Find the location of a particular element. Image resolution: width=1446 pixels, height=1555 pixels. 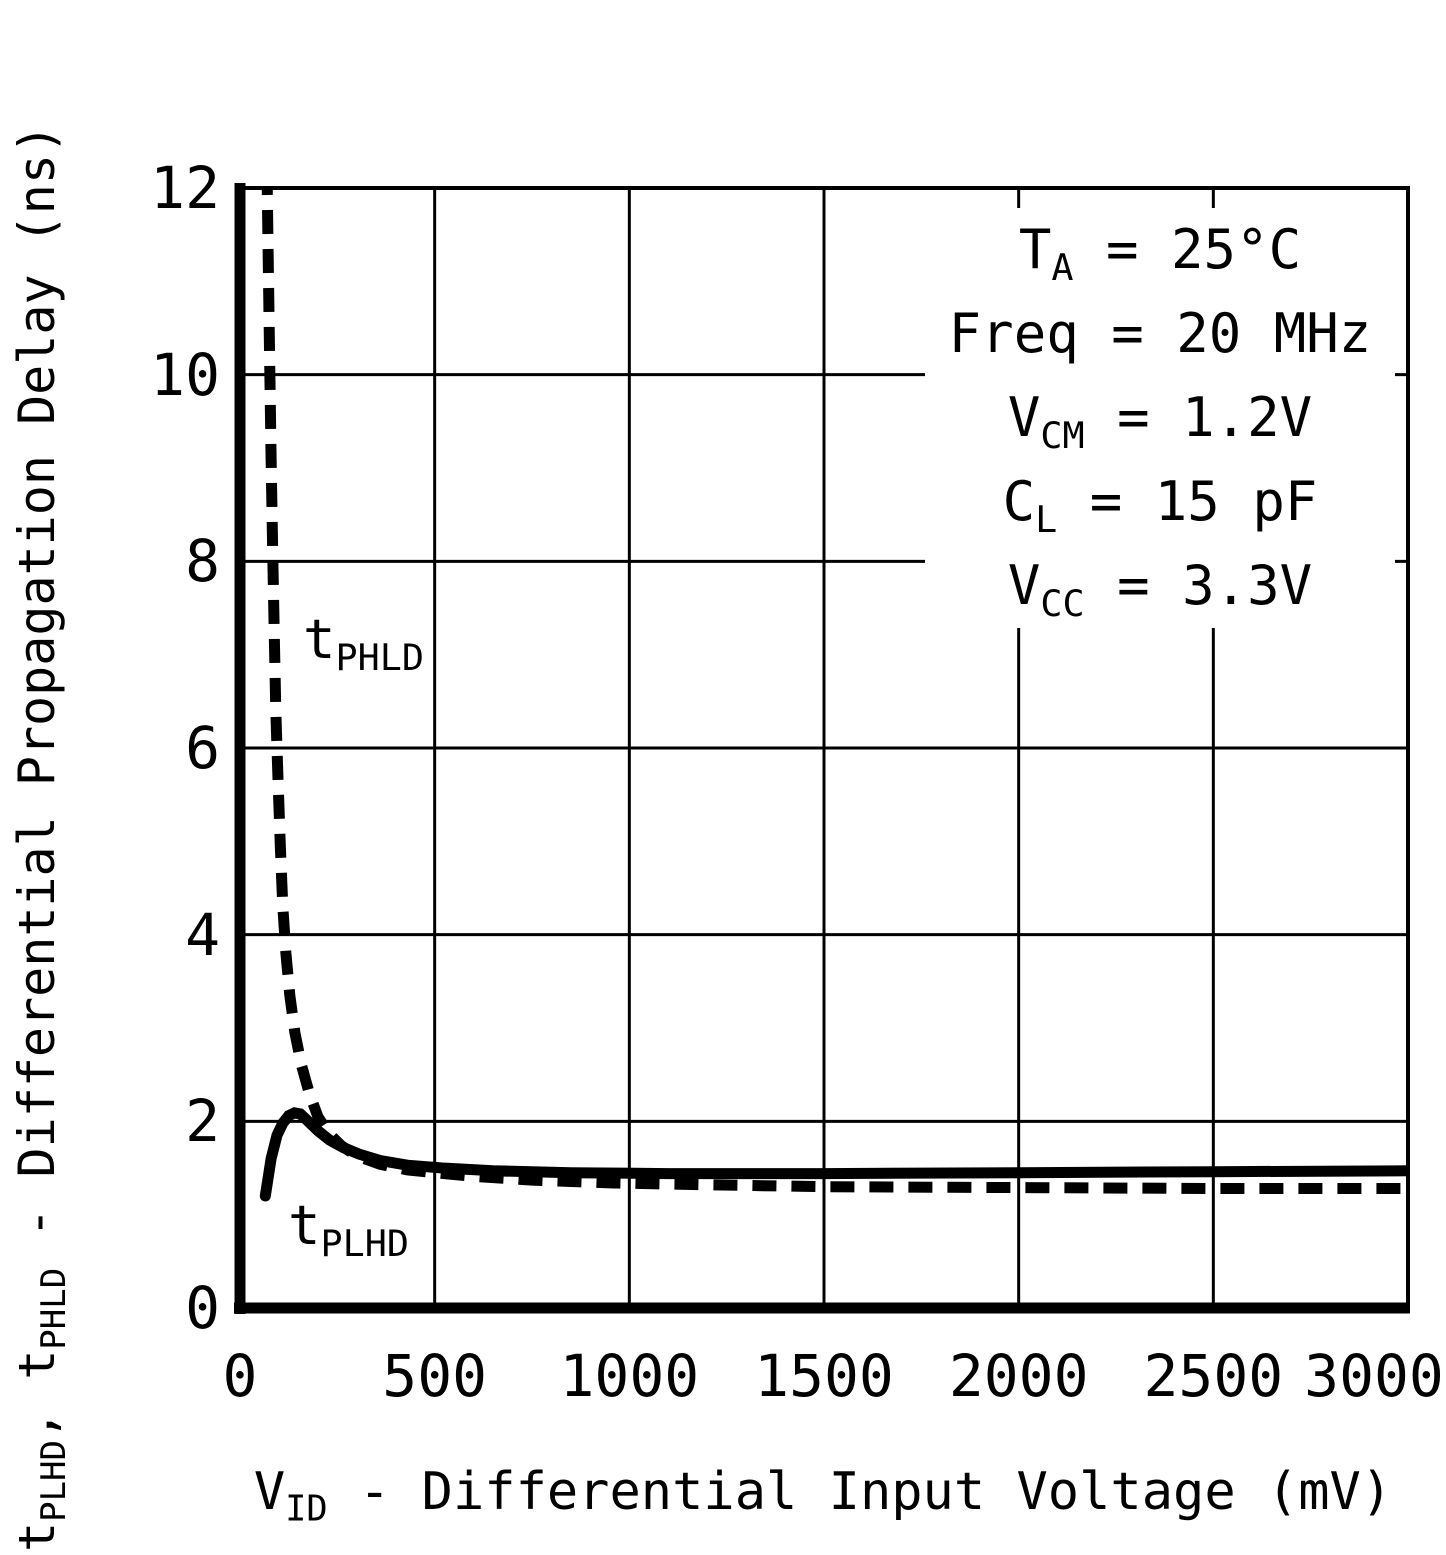

curve-label-tphld-sub: PHLD is located at coordinates (379, 657).